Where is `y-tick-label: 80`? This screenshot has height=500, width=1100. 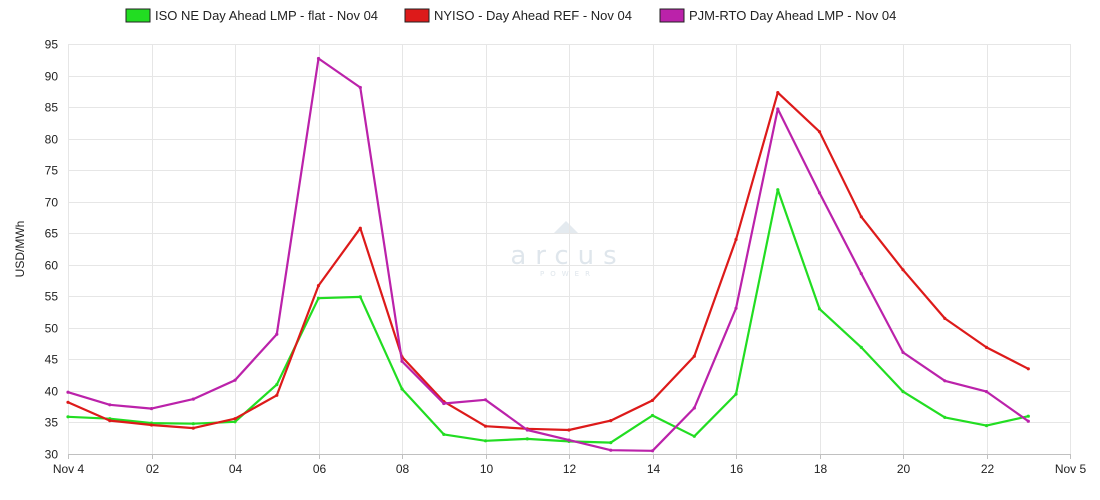
y-tick-label: 80 is located at coordinates (52, 140).